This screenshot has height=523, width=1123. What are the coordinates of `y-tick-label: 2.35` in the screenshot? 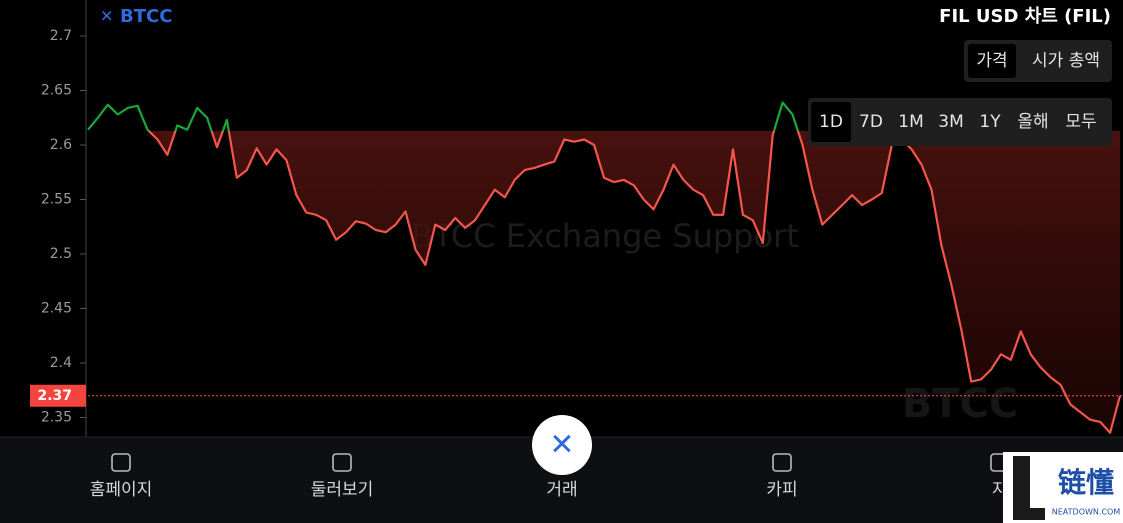 It's located at (56, 418).